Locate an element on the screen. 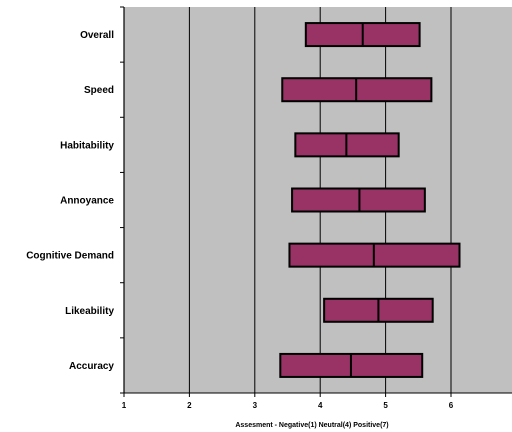  category-label: Cognitive Demand is located at coordinates (70, 256).